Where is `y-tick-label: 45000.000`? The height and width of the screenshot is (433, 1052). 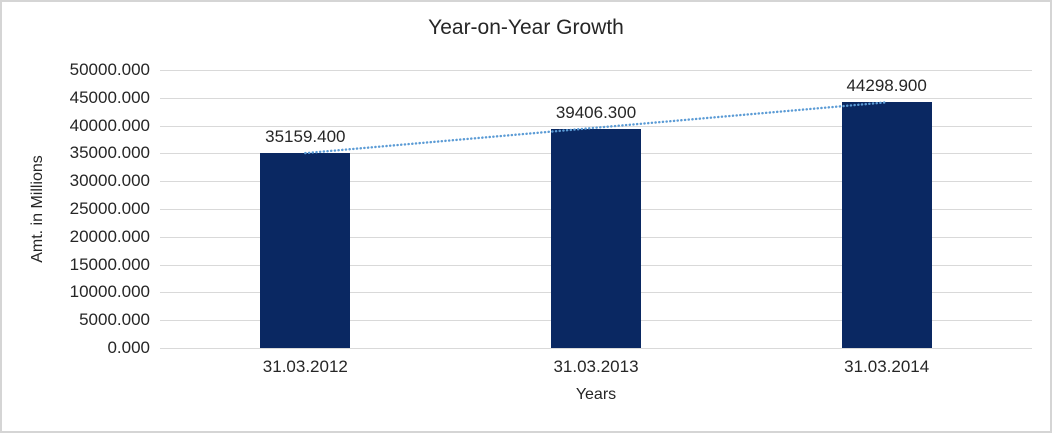 y-tick-label: 45000.000 is located at coordinates (109, 97).